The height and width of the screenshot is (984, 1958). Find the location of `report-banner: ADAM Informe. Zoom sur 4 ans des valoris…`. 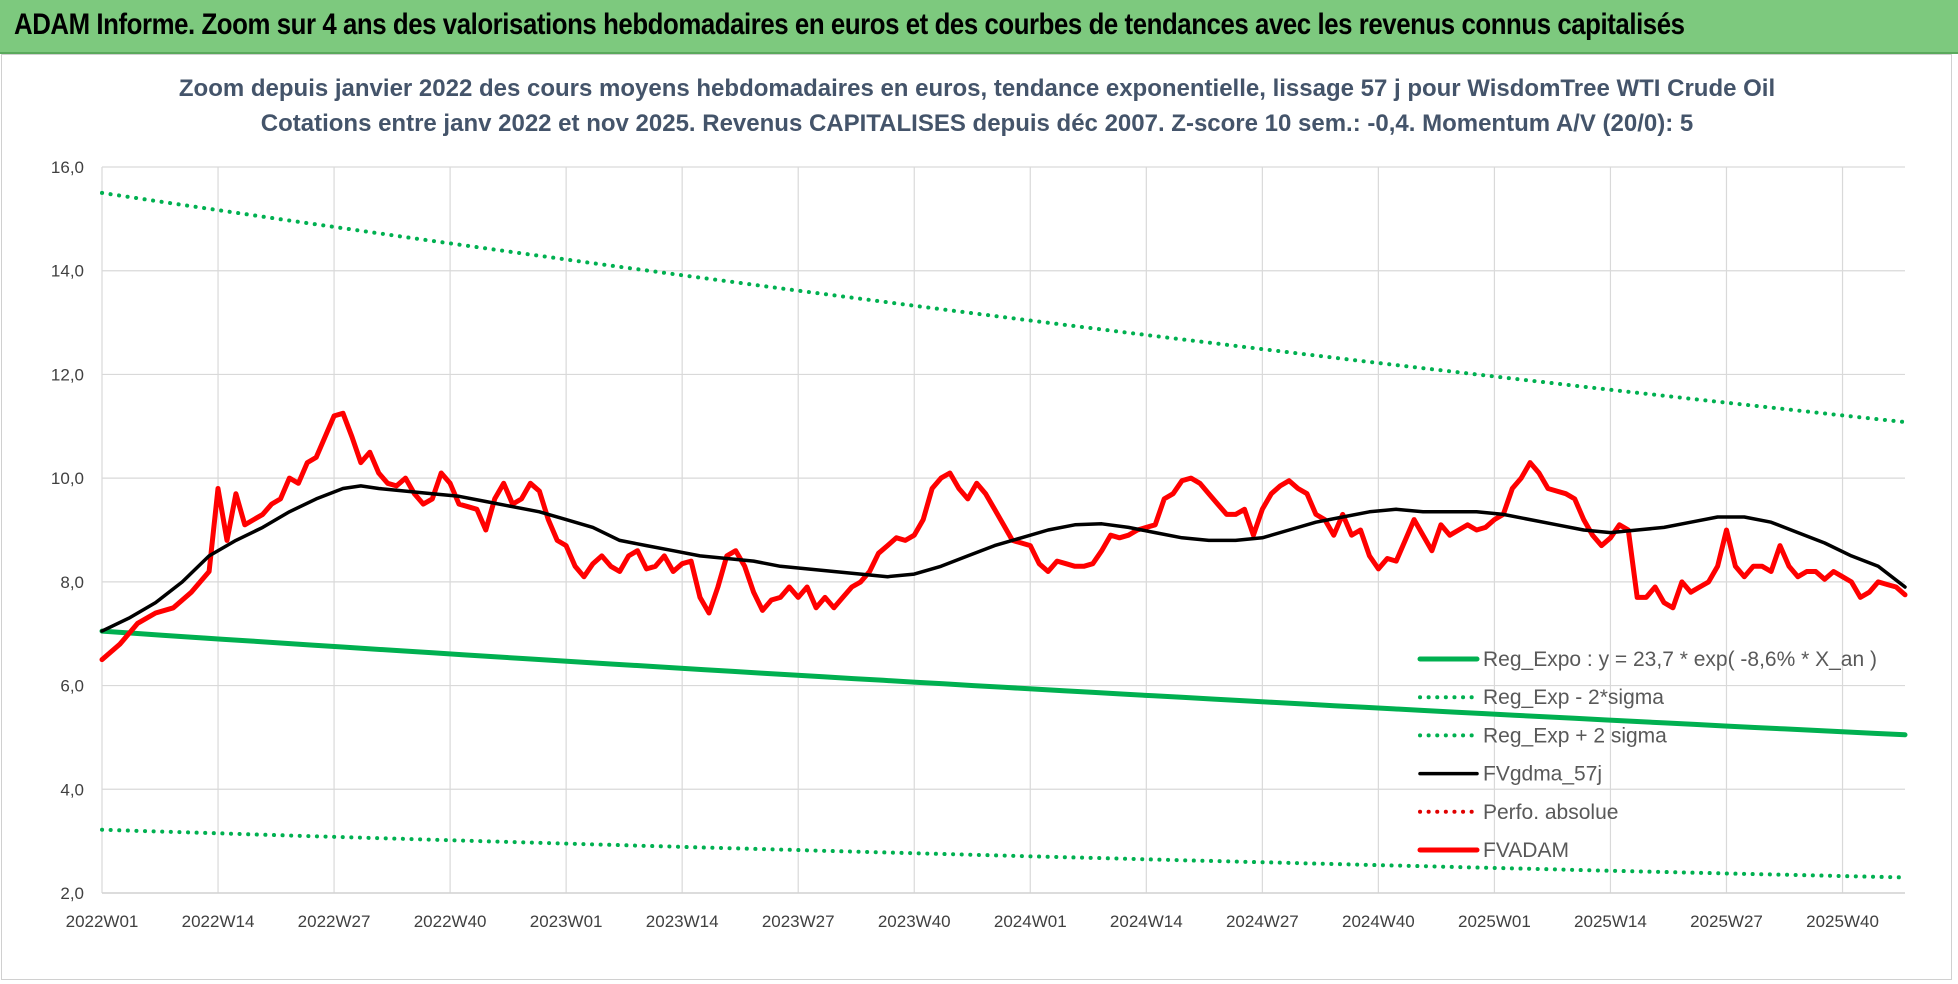

report-banner: ADAM Informe. Zoom sur 4 ans des valoris… is located at coordinates (979, 27).